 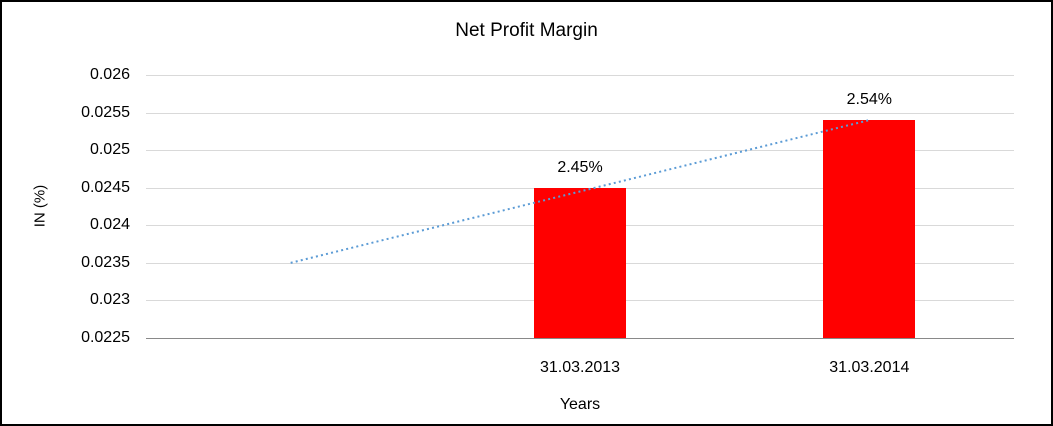 What do you see at coordinates (109, 225) in the screenshot?
I see `y-tick-label: 0.024` at bounding box center [109, 225].